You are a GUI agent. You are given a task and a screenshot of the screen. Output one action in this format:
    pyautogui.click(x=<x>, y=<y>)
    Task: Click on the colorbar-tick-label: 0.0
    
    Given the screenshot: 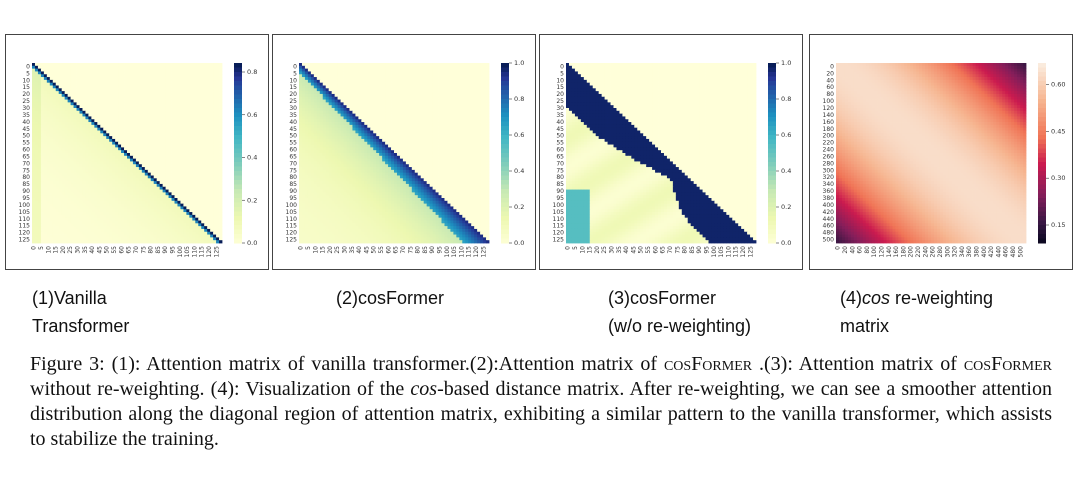 What is the action you would take?
    pyautogui.click(x=519, y=243)
    